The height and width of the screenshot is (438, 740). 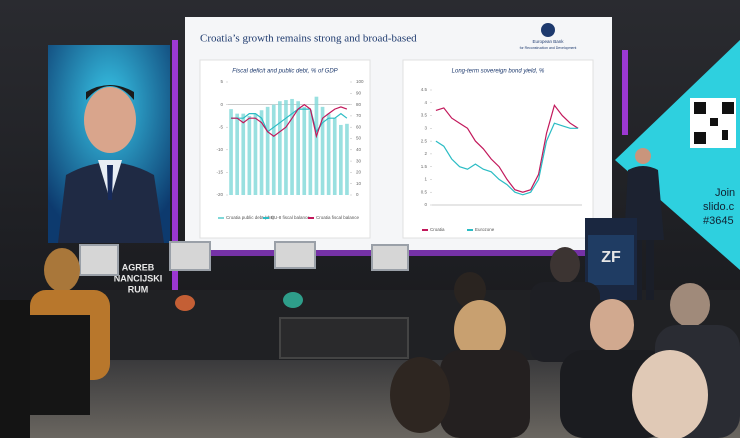 What do you see at coordinates (359, 104) in the screenshot?
I see `y2-tick-label: 80` at bounding box center [359, 104].